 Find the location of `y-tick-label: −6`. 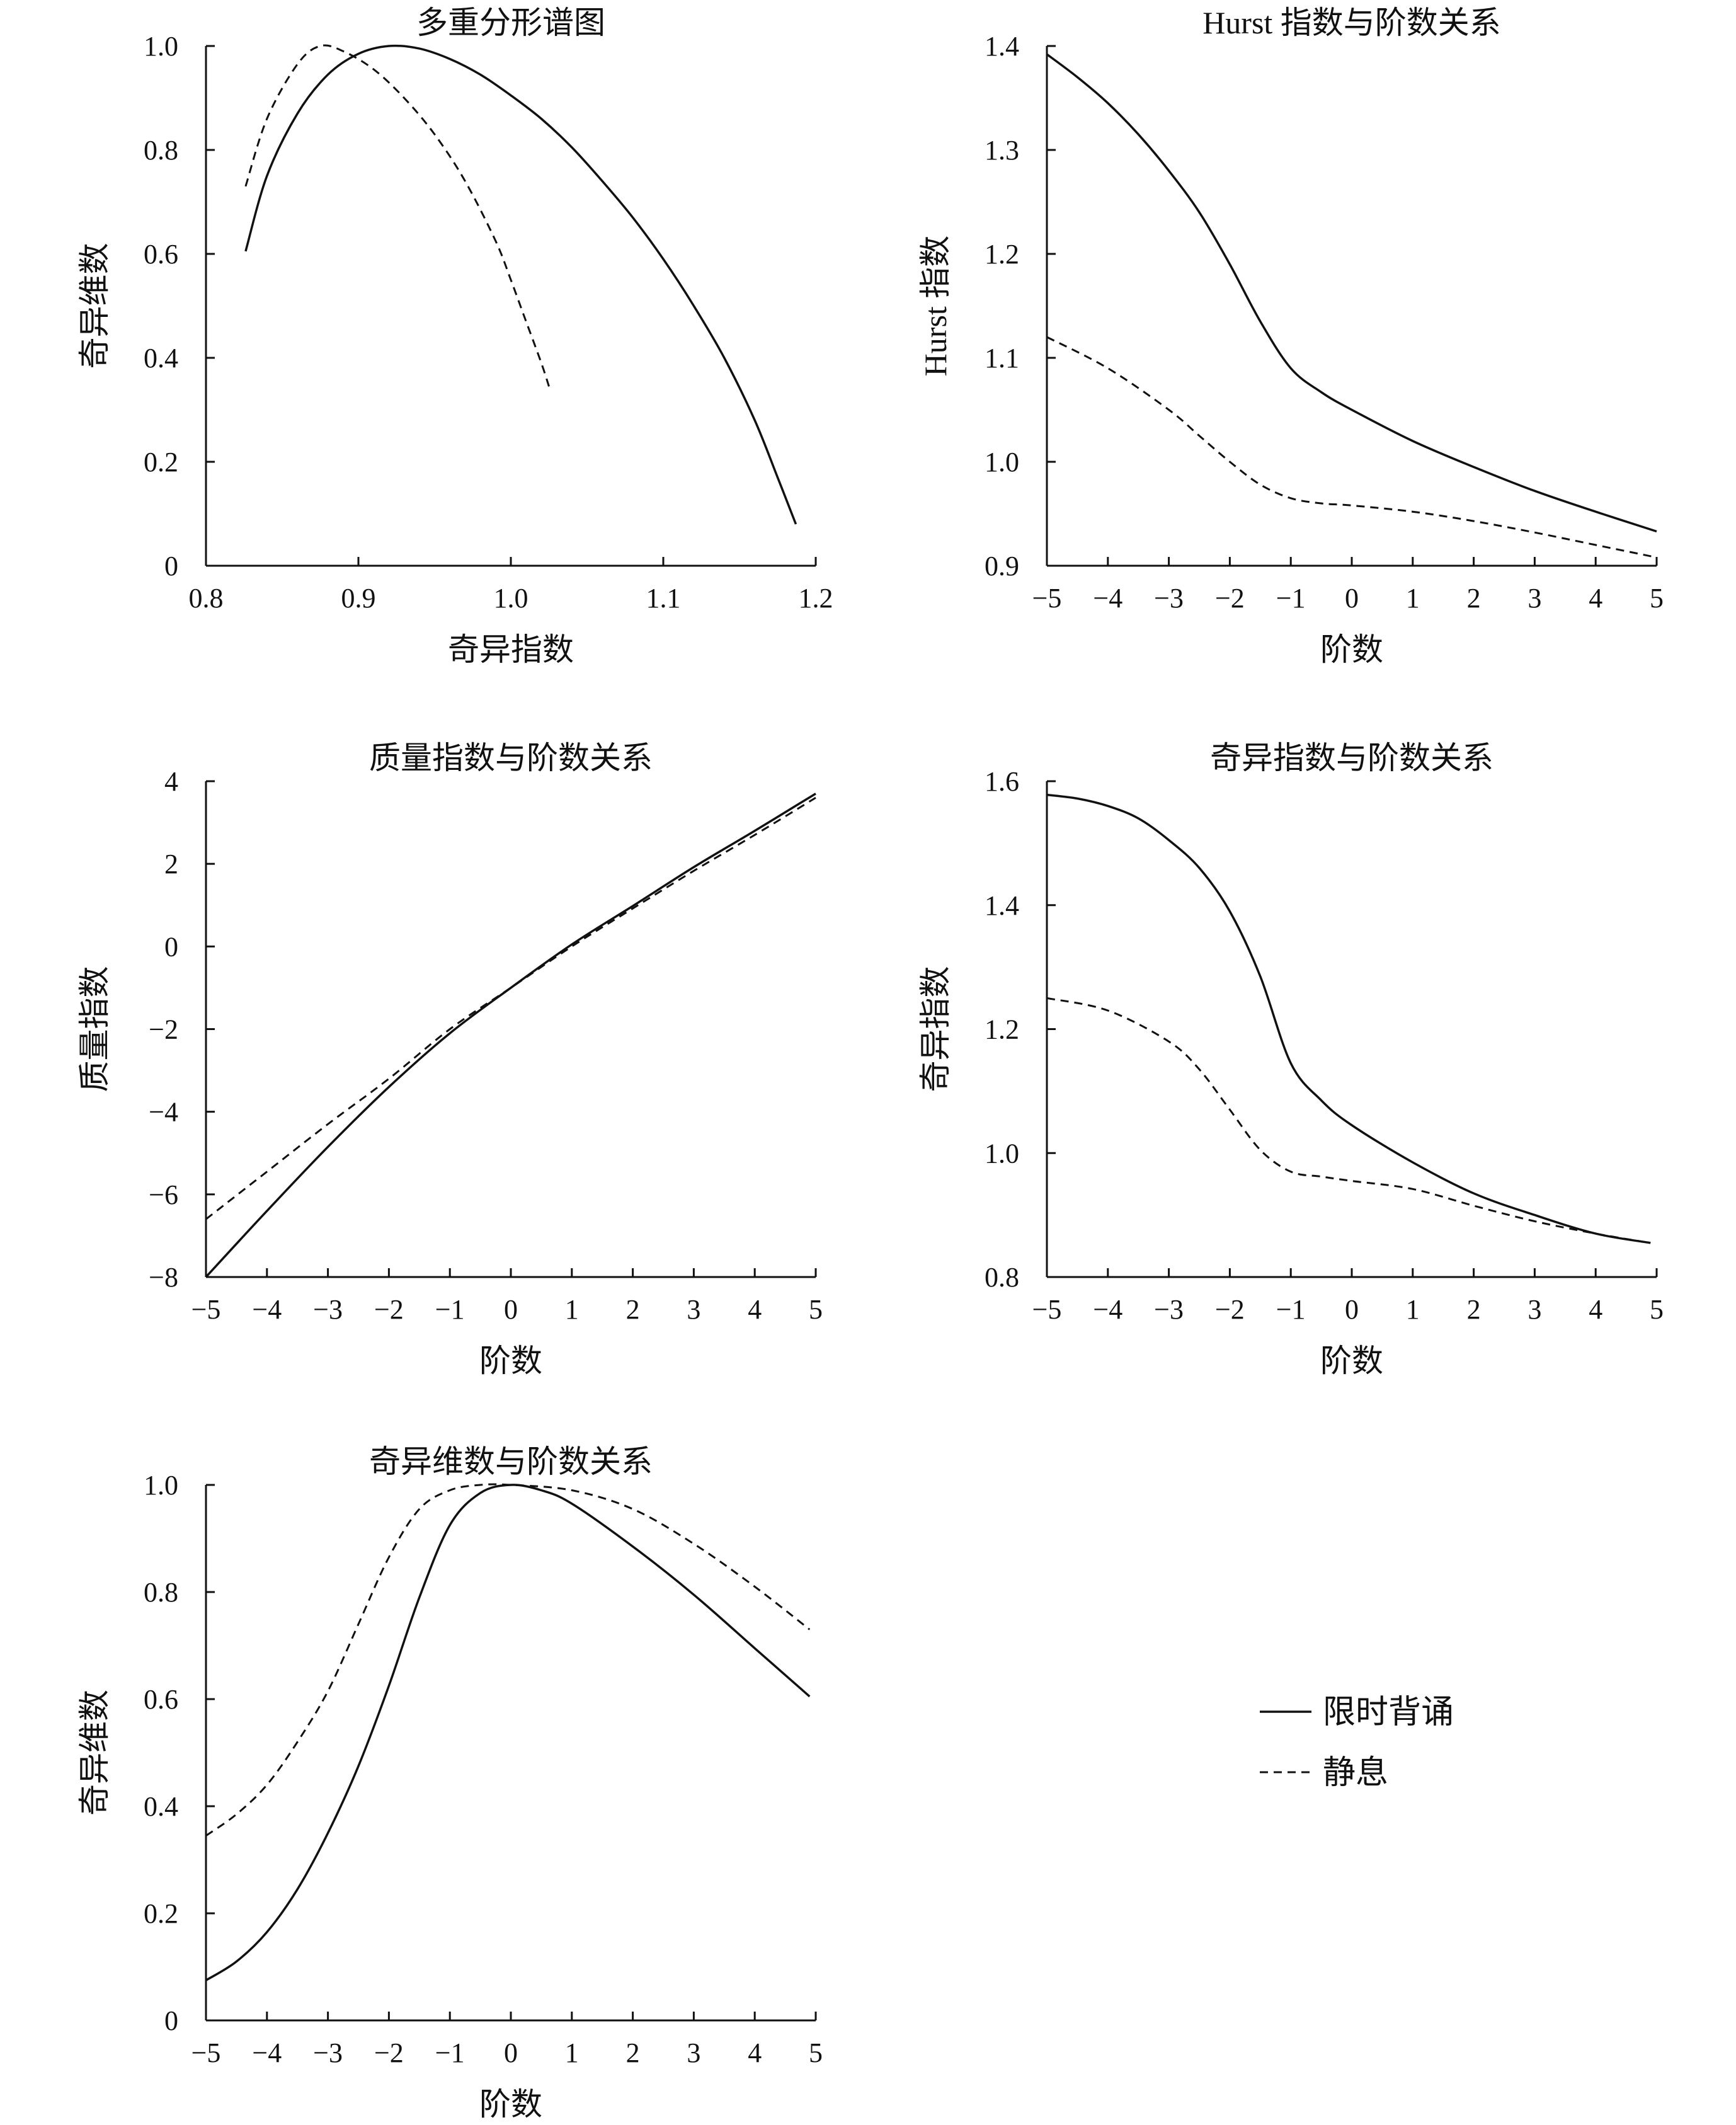

y-tick-label: −6 is located at coordinates (163, 1194).